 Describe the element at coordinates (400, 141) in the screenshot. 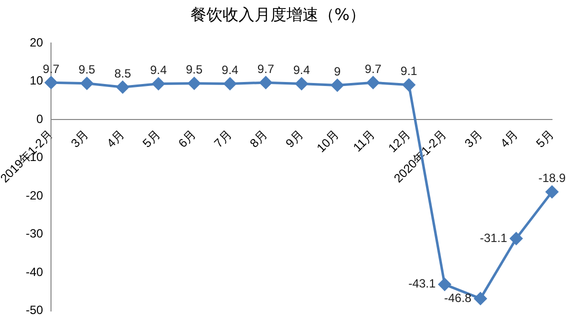

I see `x-tick-label: 12月` at that location.